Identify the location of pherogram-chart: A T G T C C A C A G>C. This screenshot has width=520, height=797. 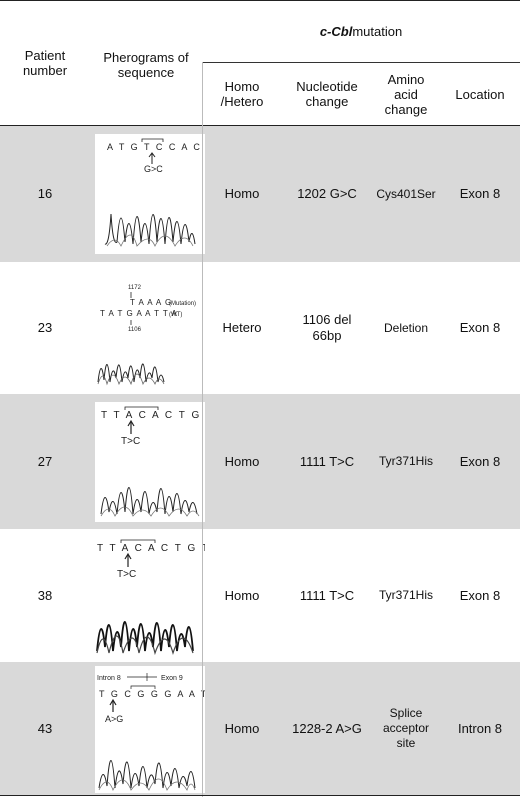
(150, 194).